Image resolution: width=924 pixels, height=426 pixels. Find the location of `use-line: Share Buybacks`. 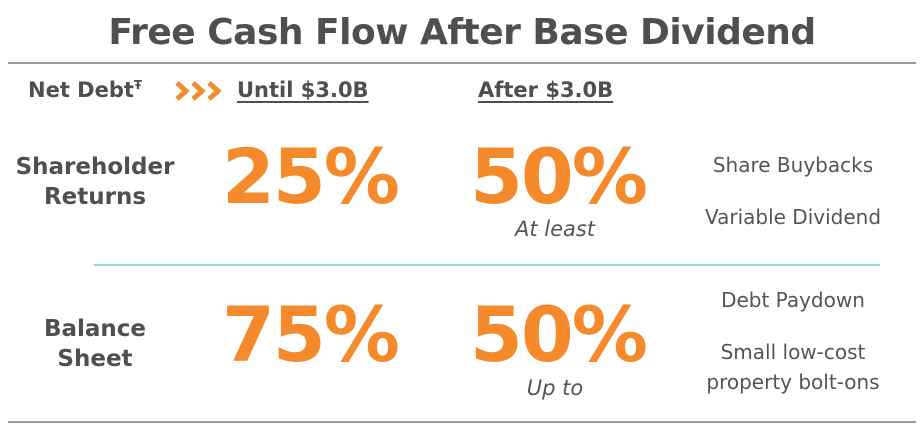

use-line: Share Buybacks is located at coordinates (793, 165).